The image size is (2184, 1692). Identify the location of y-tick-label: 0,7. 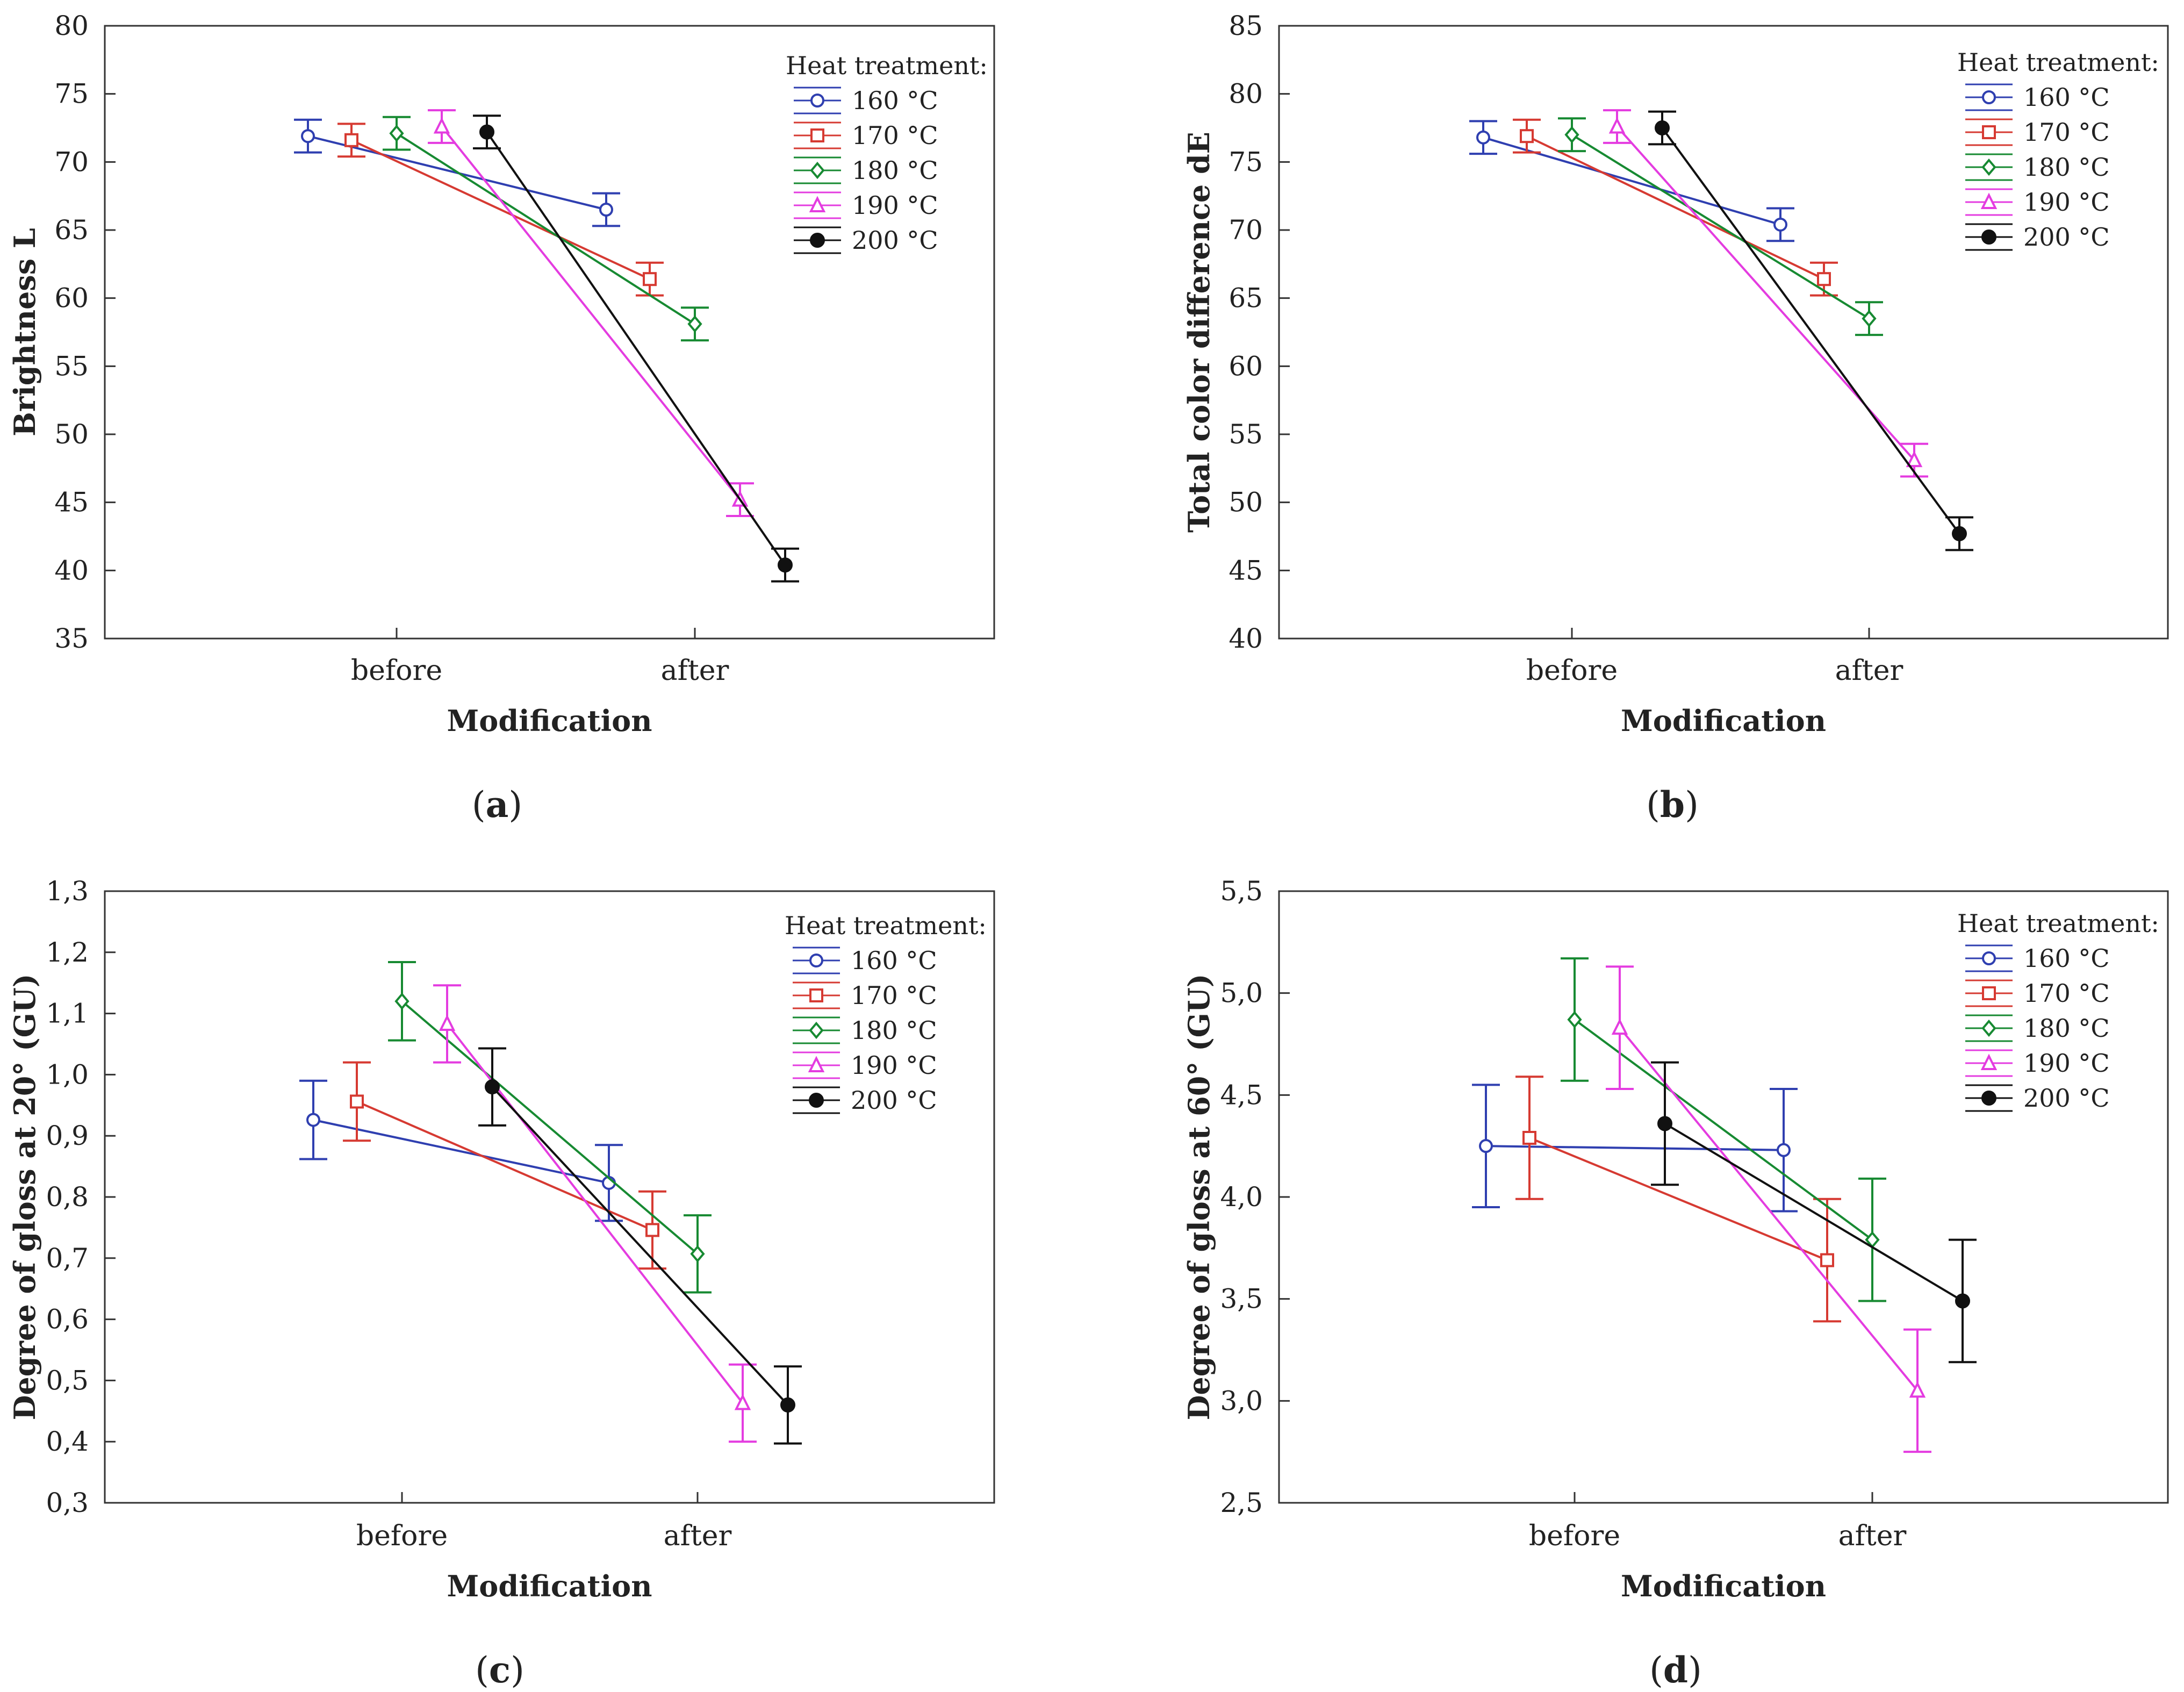
(67, 1259).